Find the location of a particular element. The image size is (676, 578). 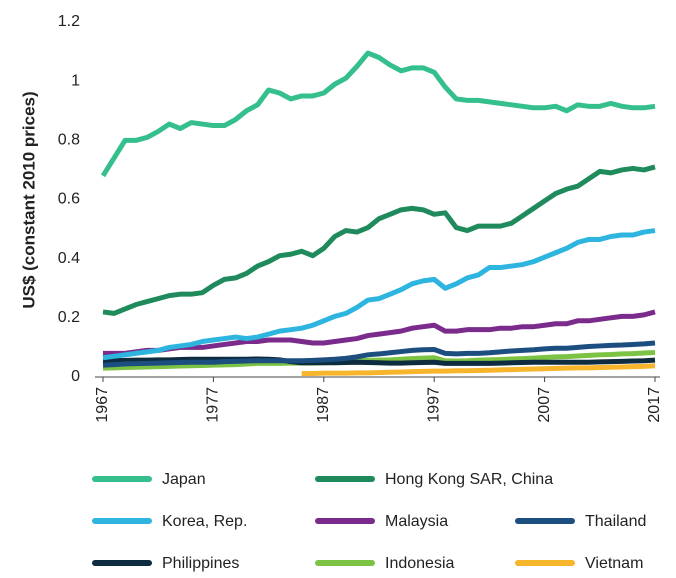

legend-label: Japan is located at coordinates (184, 479).